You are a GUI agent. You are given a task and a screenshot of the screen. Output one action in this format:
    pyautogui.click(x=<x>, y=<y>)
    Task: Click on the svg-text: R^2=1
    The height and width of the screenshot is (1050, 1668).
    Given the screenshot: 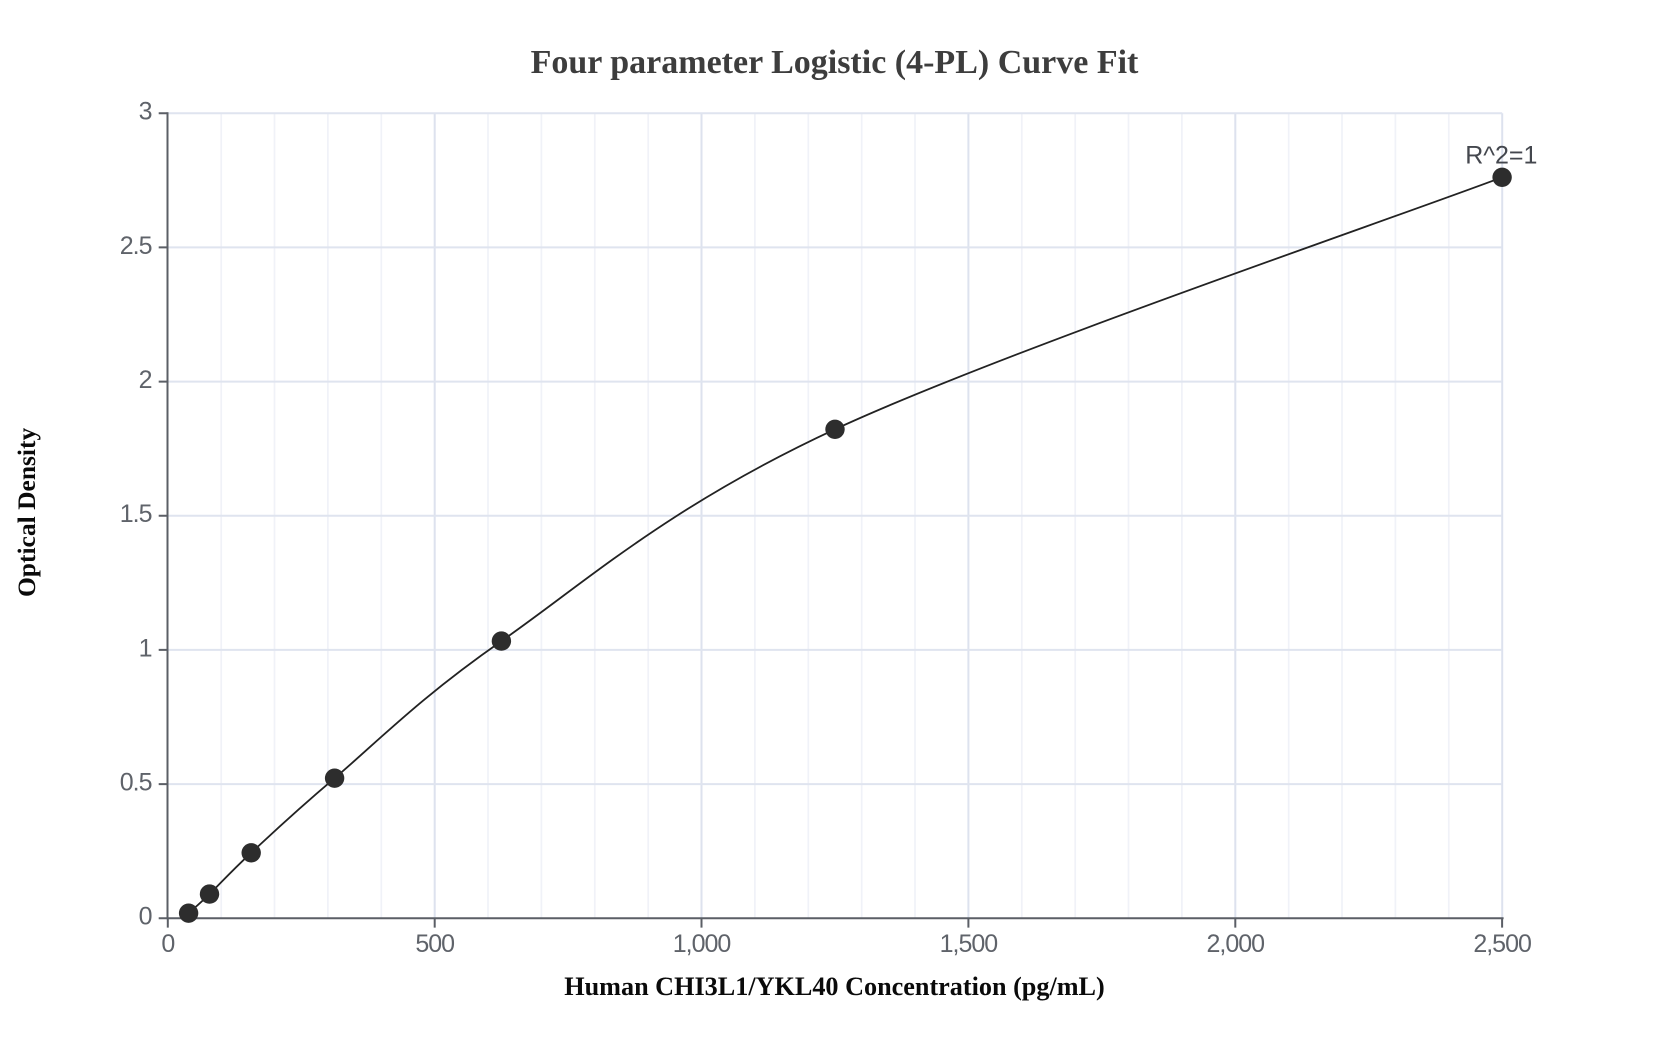 What is the action you would take?
    pyautogui.click(x=1501, y=156)
    